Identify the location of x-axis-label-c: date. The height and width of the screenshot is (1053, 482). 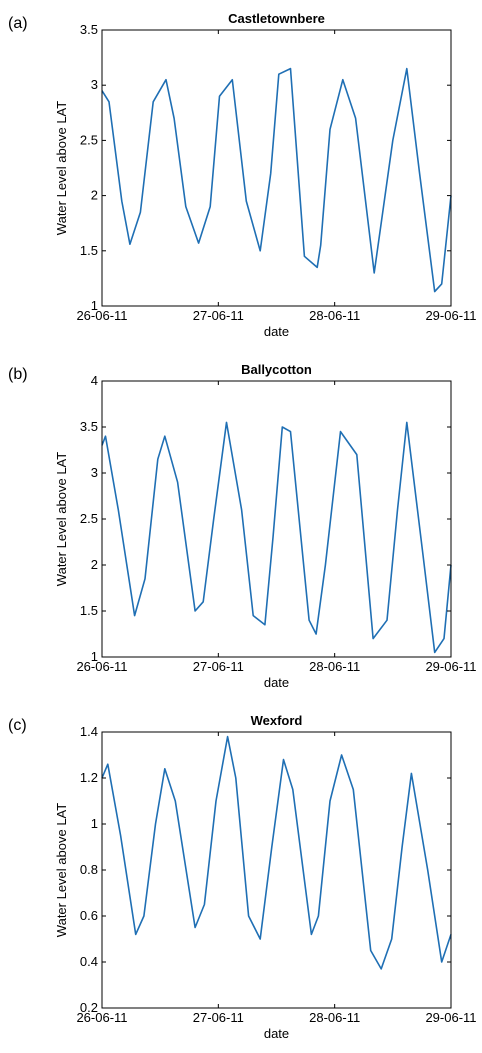
(276, 1033).